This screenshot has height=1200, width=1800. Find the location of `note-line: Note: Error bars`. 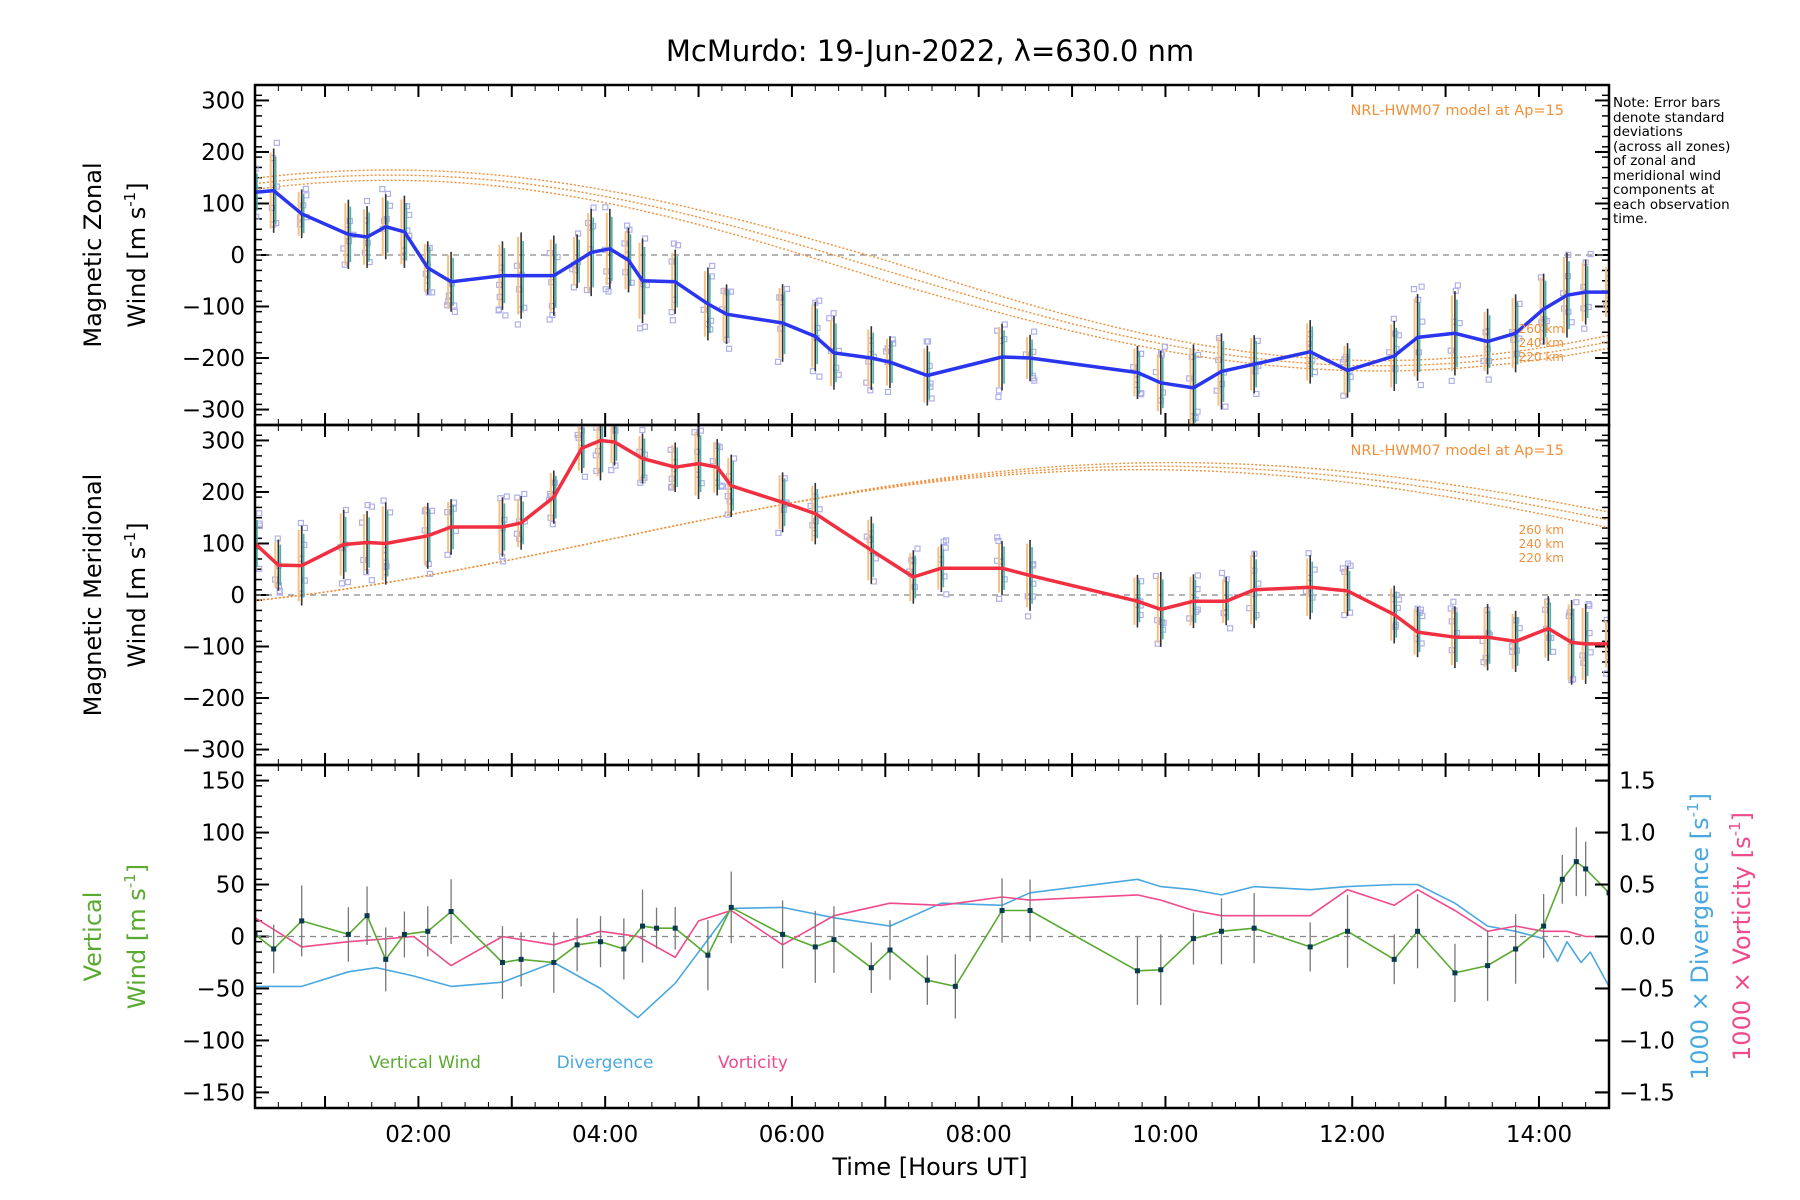

note-line: Note: Error bars is located at coordinates (1667, 103).